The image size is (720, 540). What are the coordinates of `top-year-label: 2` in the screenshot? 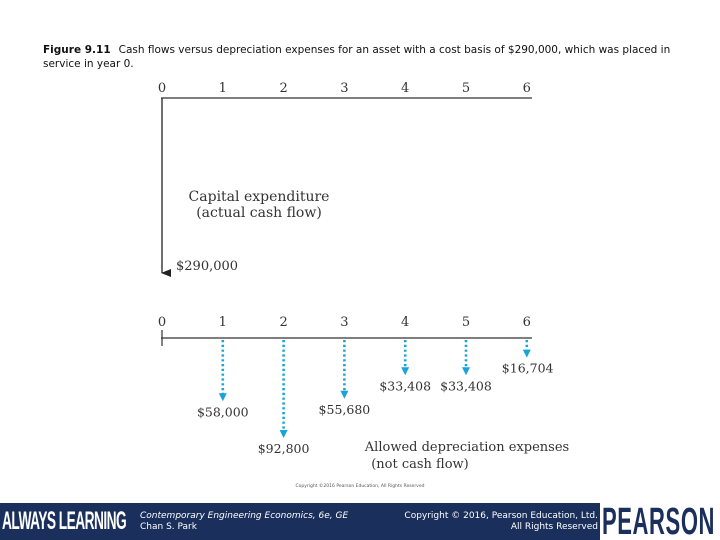 It's located at (283, 88).